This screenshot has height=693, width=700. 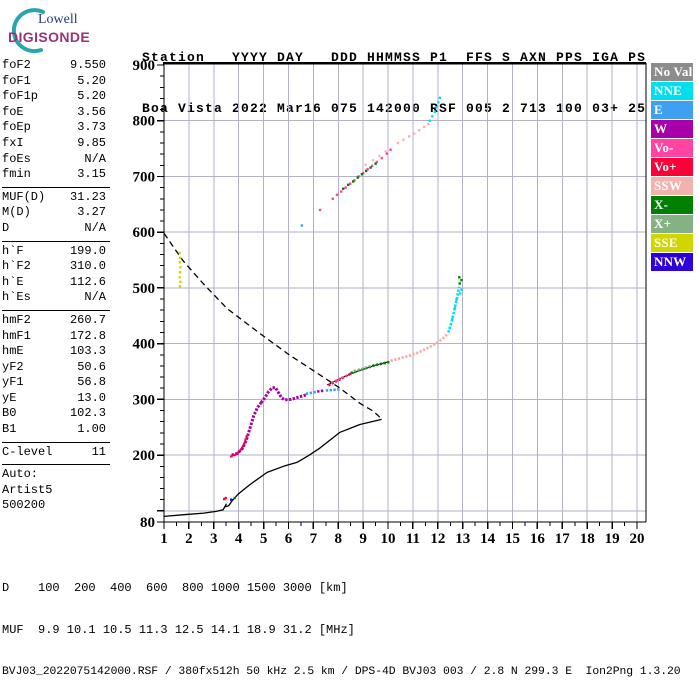 I want to click on y-axis-label-900: 900, so click(x=144, y=66).